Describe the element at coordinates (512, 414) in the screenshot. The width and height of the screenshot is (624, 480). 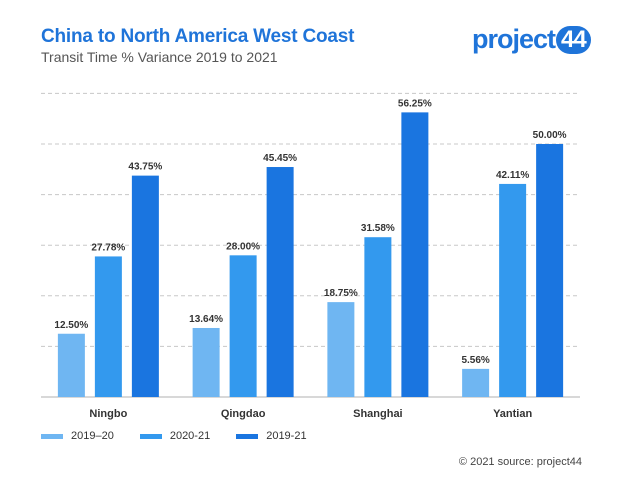
I see `category-label: Yantian` at that location.